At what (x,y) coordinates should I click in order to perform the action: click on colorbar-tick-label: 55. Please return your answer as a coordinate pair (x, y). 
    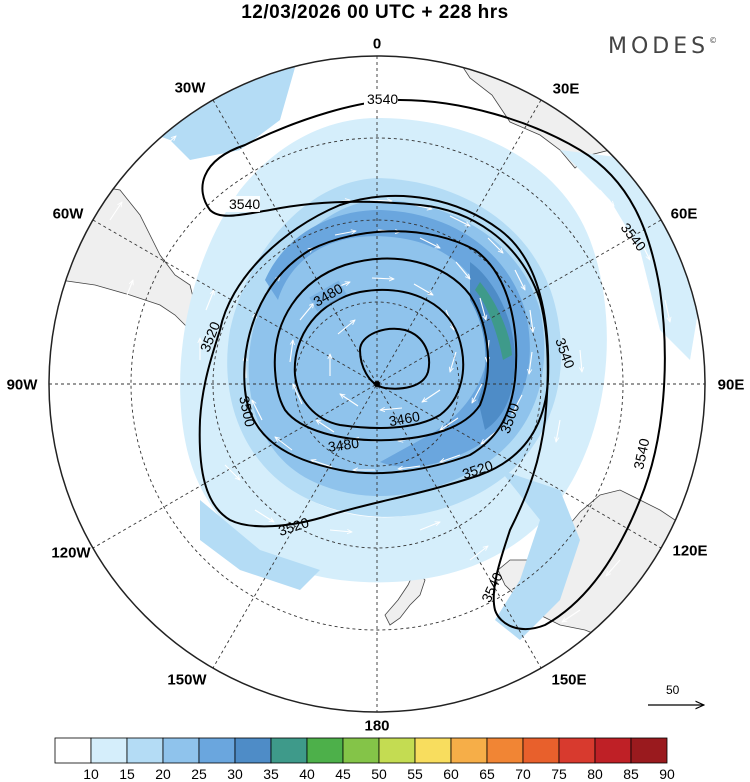
    Looking at the image, I should click on (415, 774).